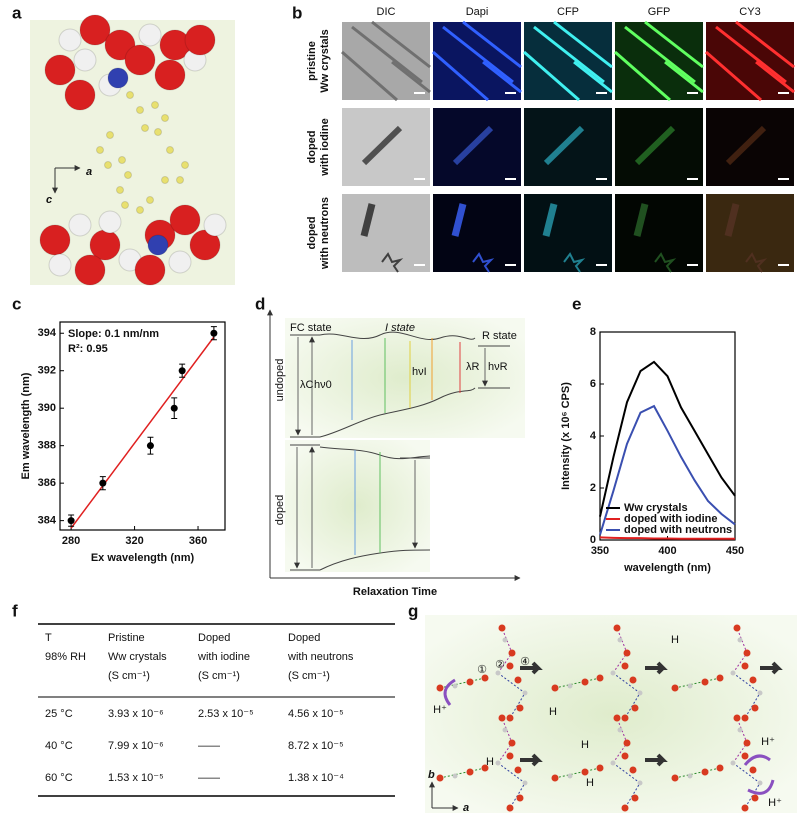  What do you see at coordinates (47, 333) in the screenshot?
I see `y-tick-label: 394` at bounding box center [47, 333].